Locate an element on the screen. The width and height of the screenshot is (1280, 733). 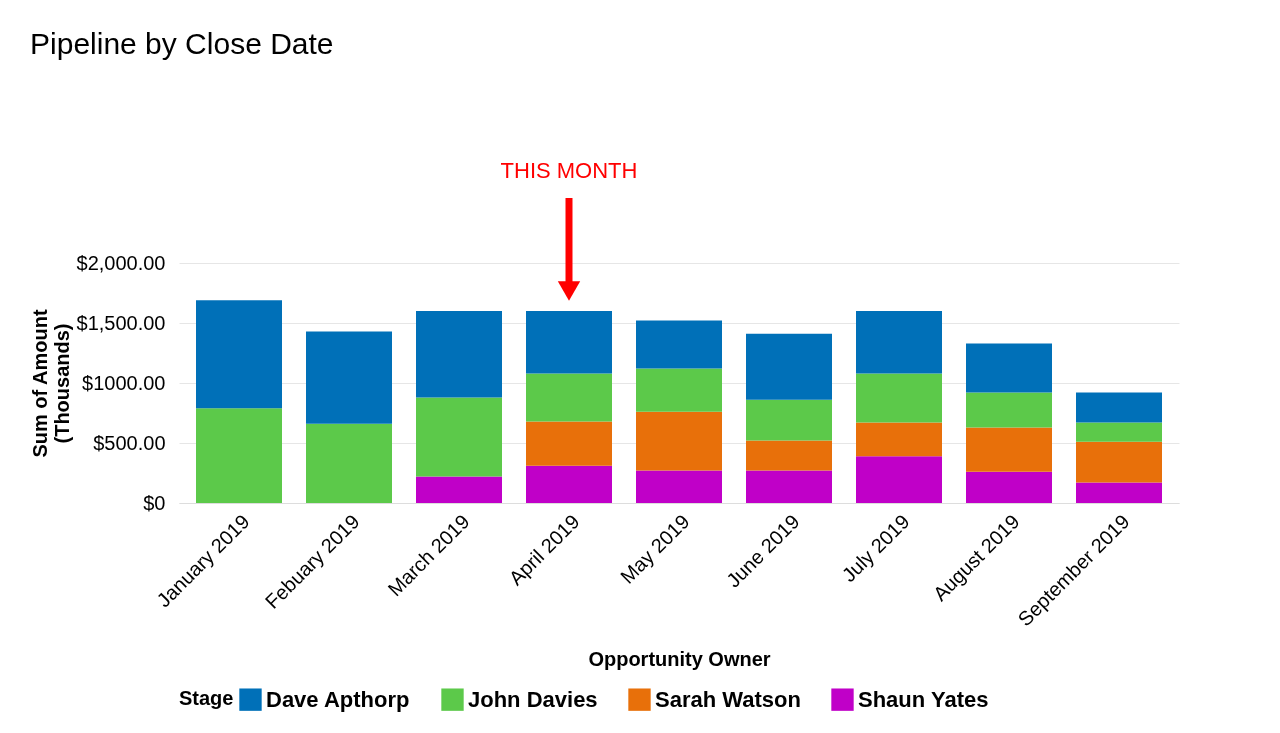
y-tick-label: $1000.00 is located at coordinates (124, 382).